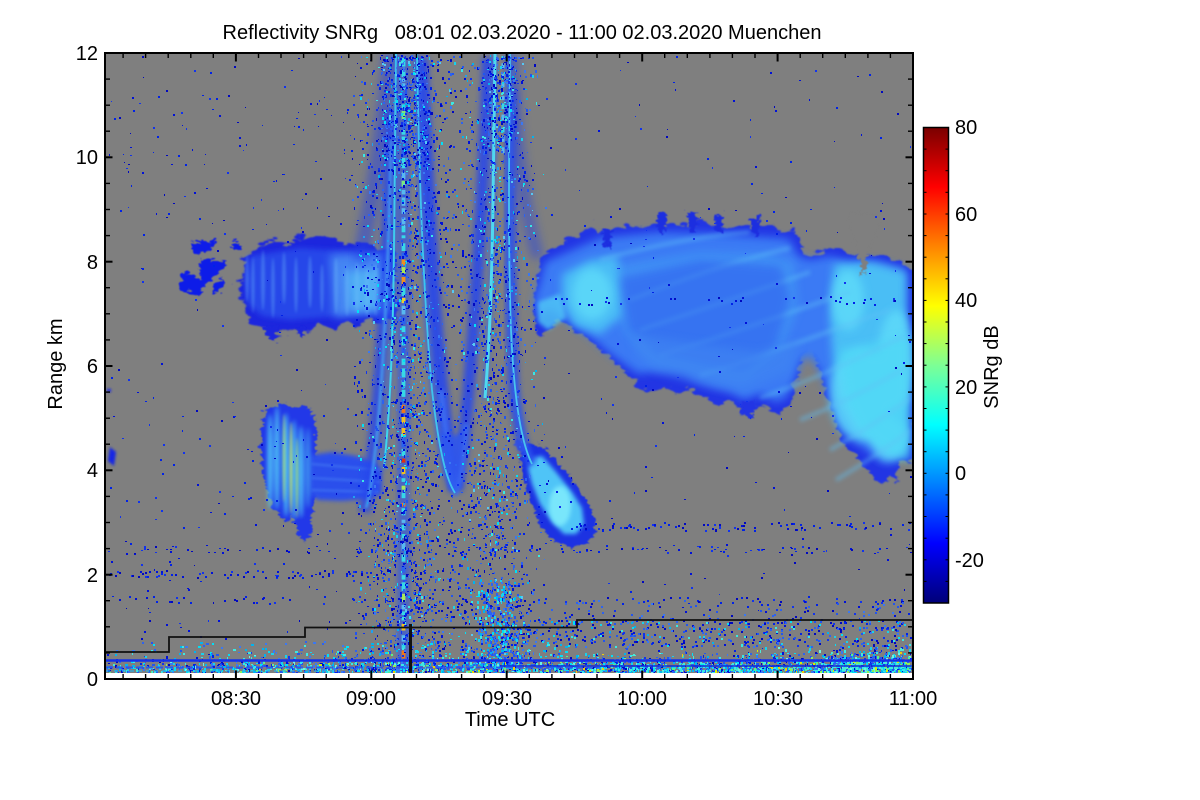 This screenshot has width=1200, height=800. I want to click on svg-text: 10:00, so click(642, 699).